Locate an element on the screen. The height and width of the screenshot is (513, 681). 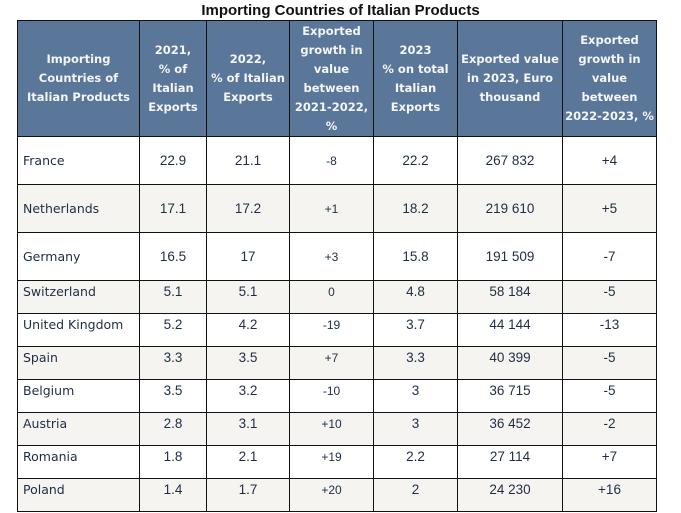
cell-text: 3.3 is located at coordinates (173, 357).